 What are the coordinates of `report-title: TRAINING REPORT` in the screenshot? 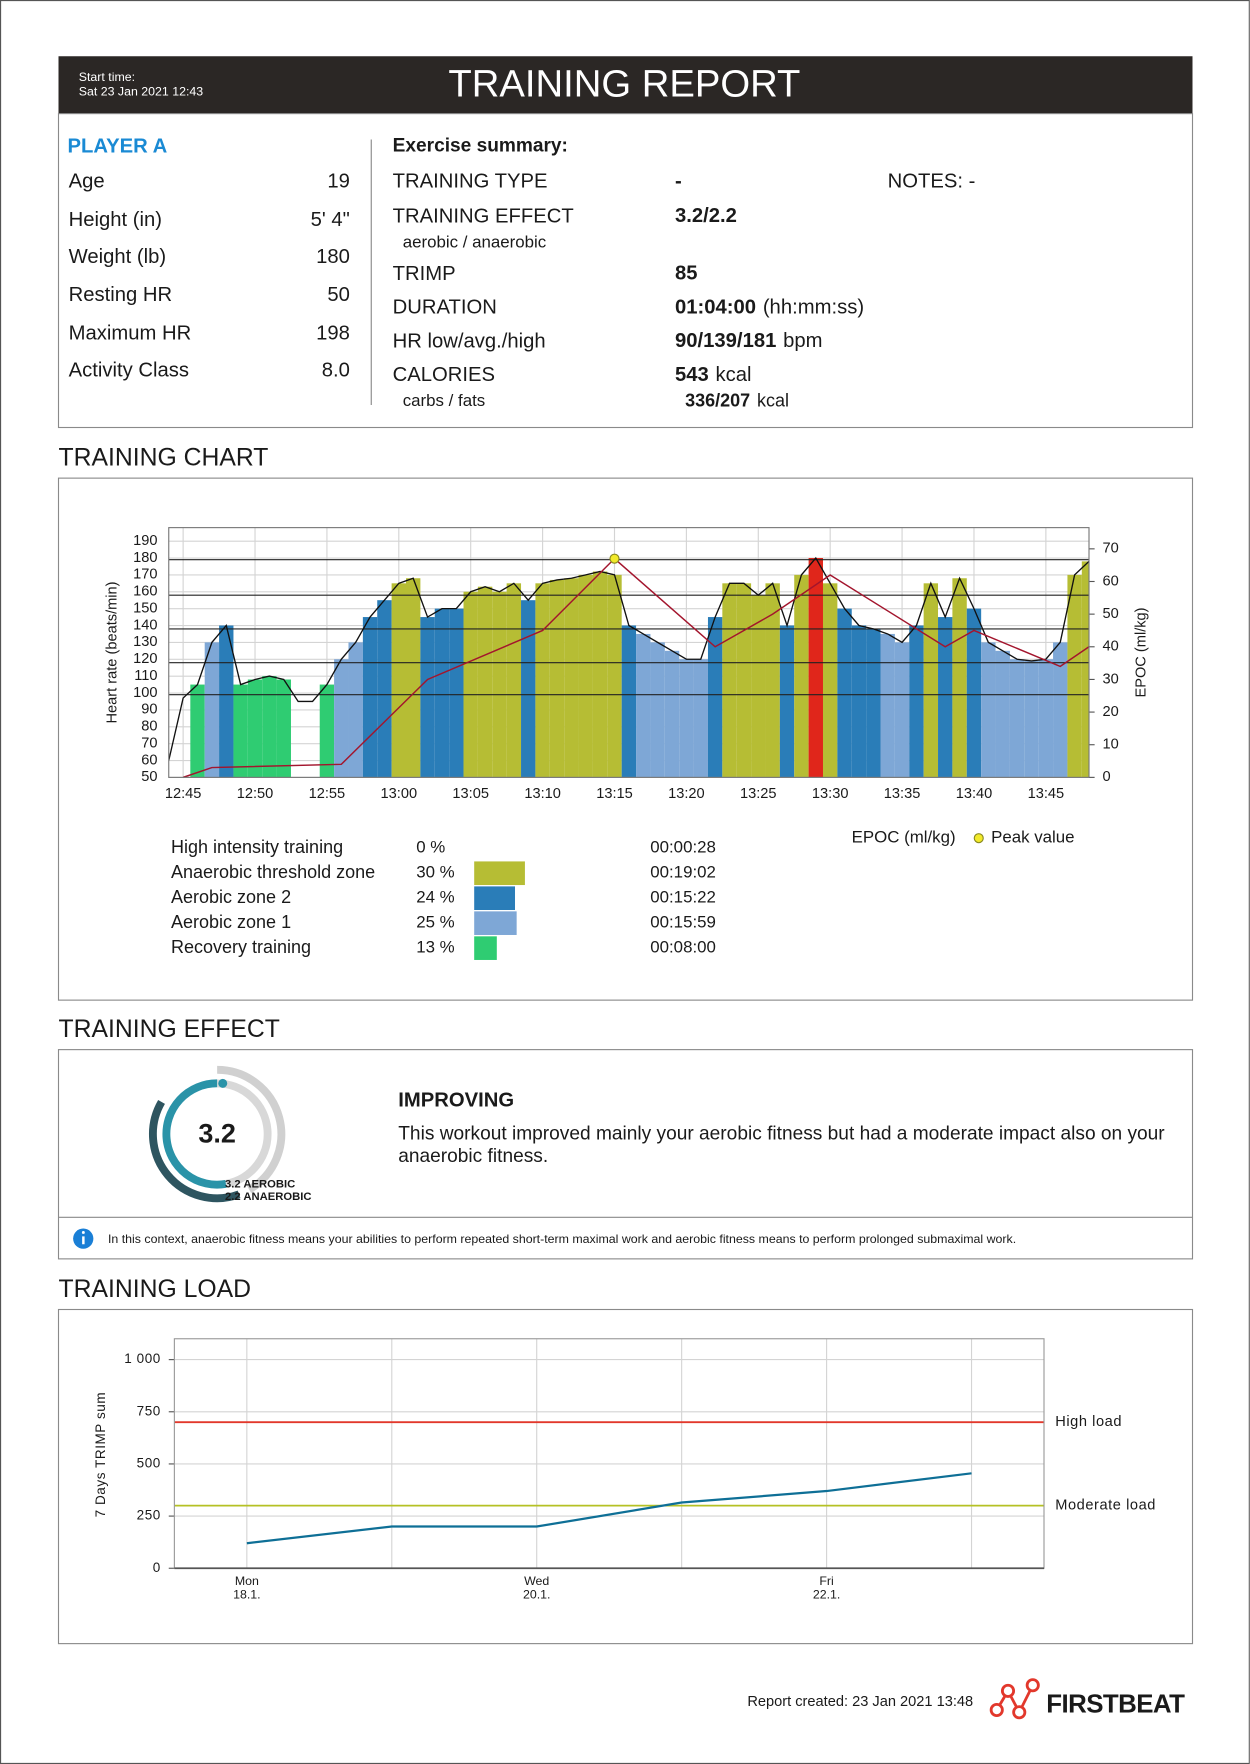 It's located at (624, 84).